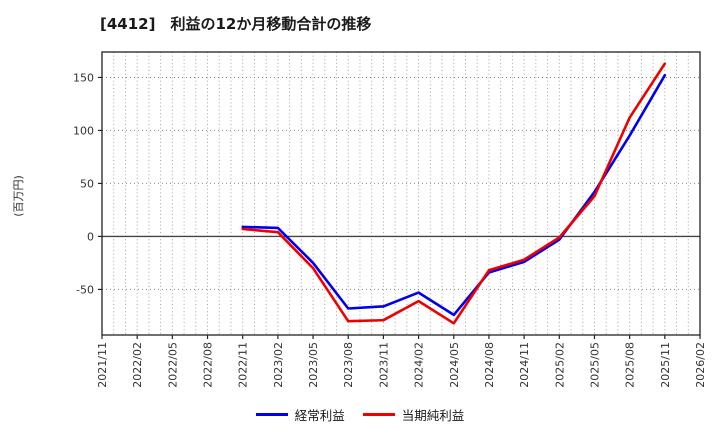 This screenshot has height=440, width=720. What do you see at coordinates (102, 365) in the screenshot?
I see `x-tick-label: 2021/11` at bounding box center [102, 365].